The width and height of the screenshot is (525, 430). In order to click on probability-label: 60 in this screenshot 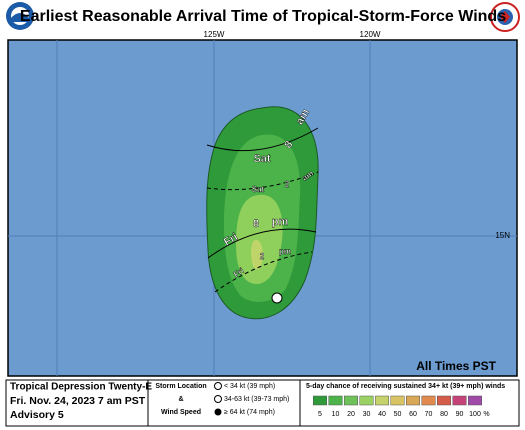, I will do `click(413, 414)`.